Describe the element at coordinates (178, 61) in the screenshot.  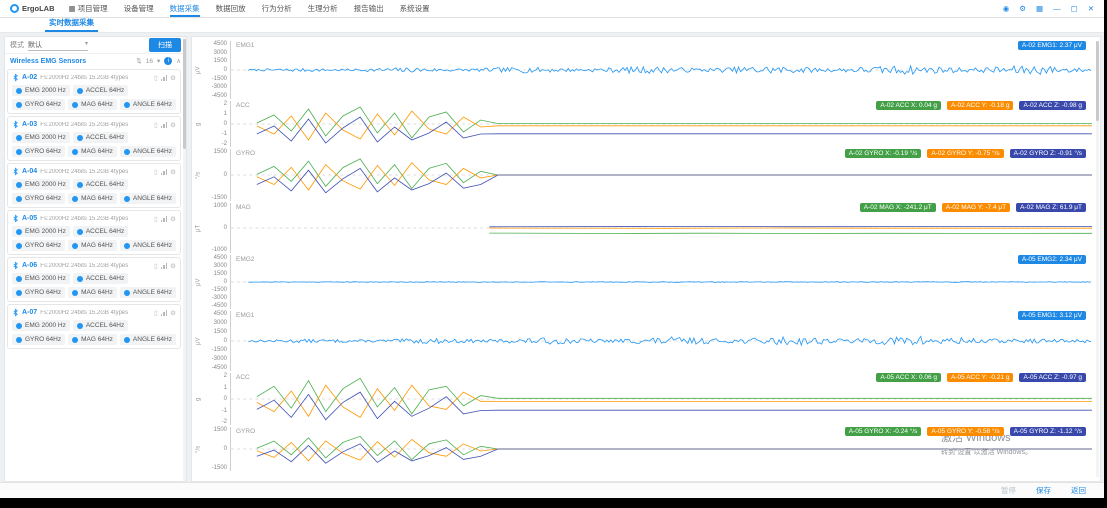
I see `collapse-icon: ∧` at that location.